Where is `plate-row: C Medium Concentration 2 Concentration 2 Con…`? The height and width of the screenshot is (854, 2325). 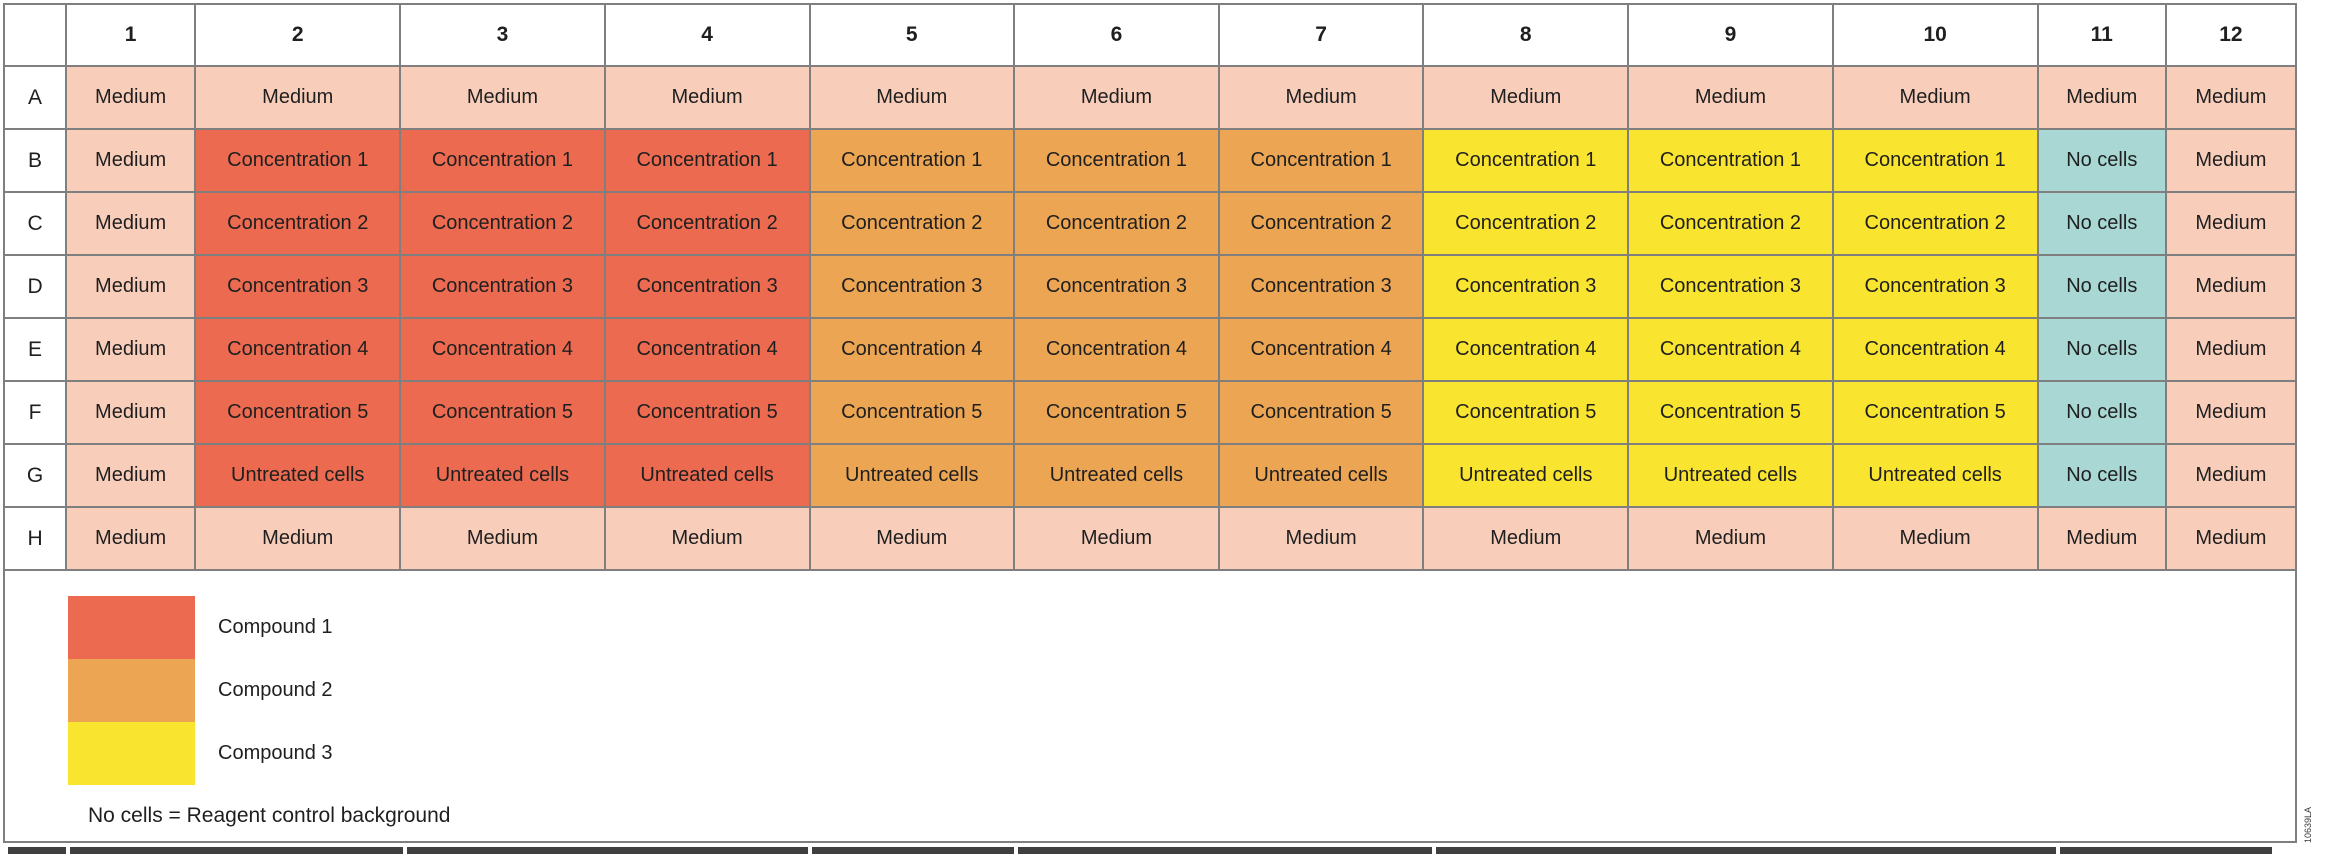 plate-row: C Medium Concentration 2 Concentration 2 Con… is located at coordinates (1150, 223).